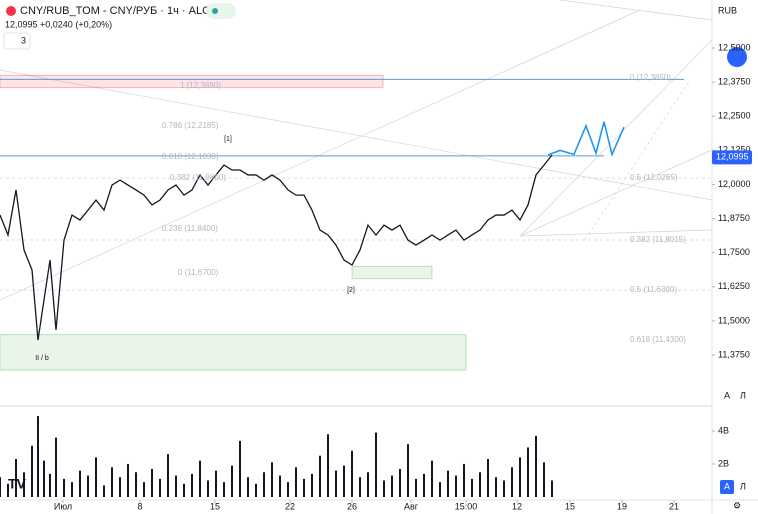 Image resolution: width=758 pixels, height=514 pixels. I want to click on price-tag-label: 12,0995, so click(732, 157).